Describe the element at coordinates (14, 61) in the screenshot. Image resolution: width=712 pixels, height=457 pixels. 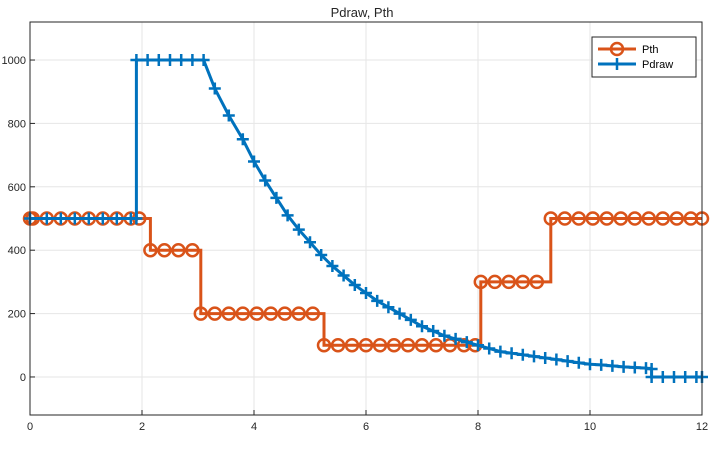
I see `y-tick-label: 1000` at that location.